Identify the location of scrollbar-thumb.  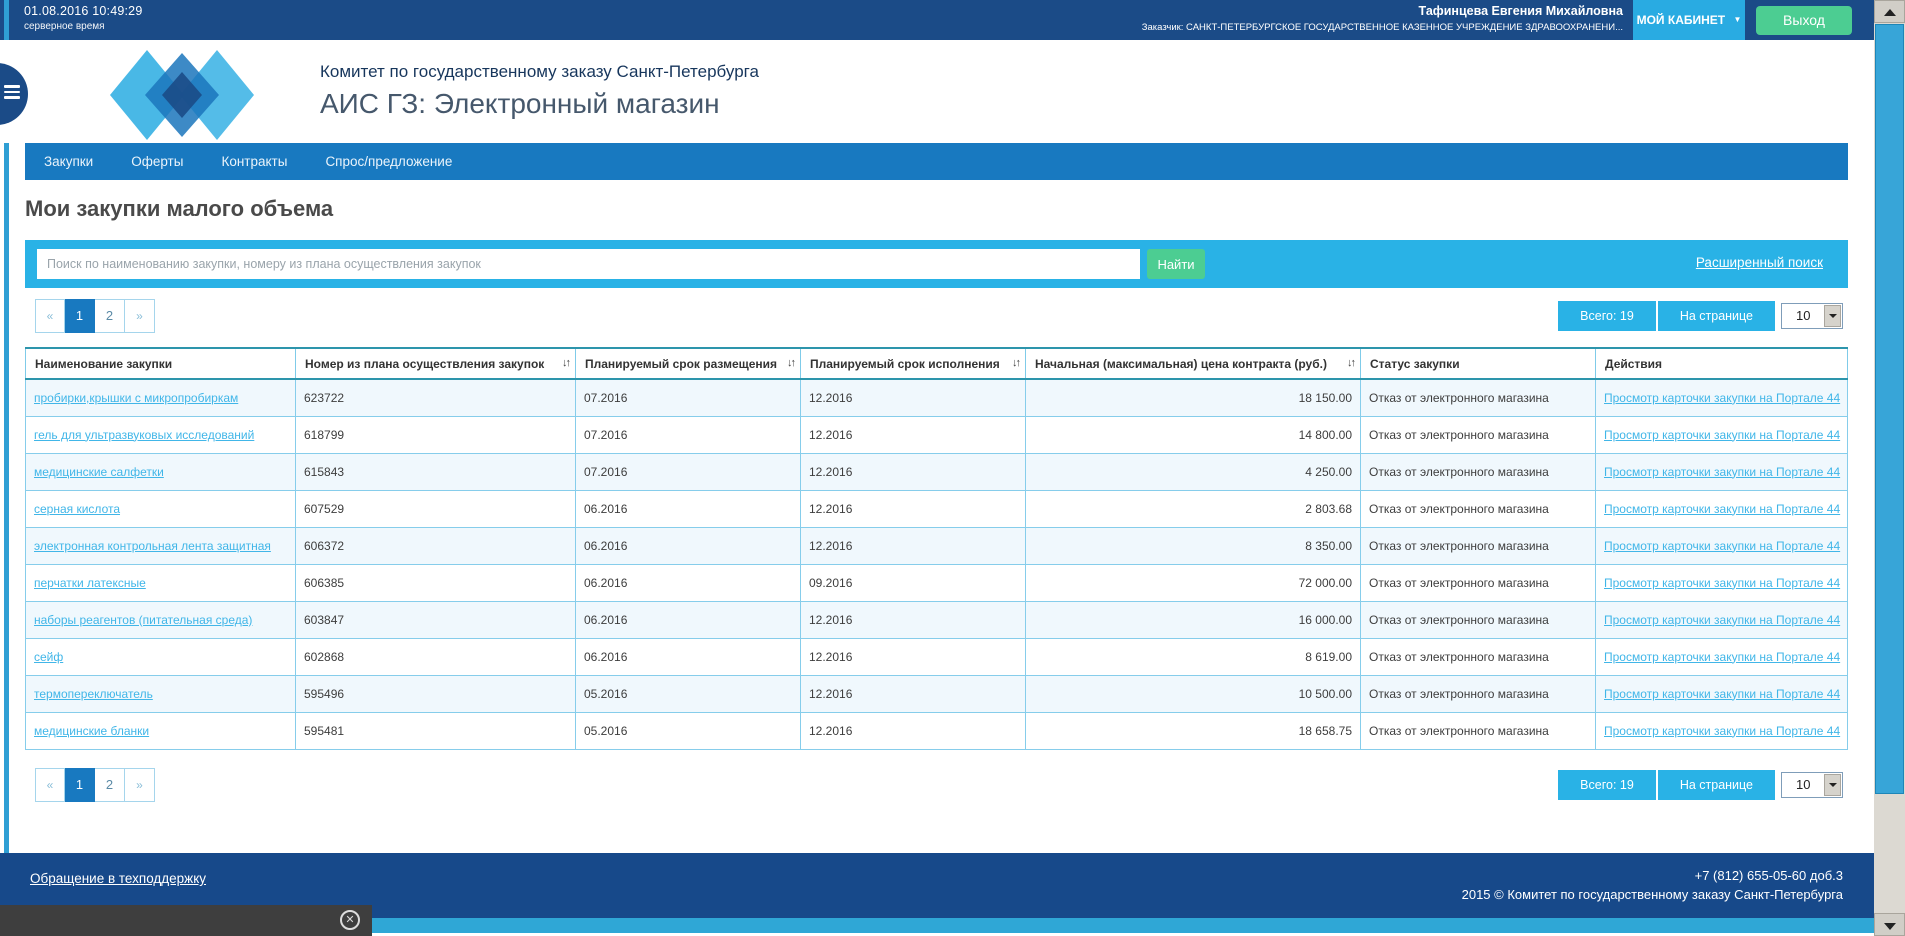
(1889, 409).